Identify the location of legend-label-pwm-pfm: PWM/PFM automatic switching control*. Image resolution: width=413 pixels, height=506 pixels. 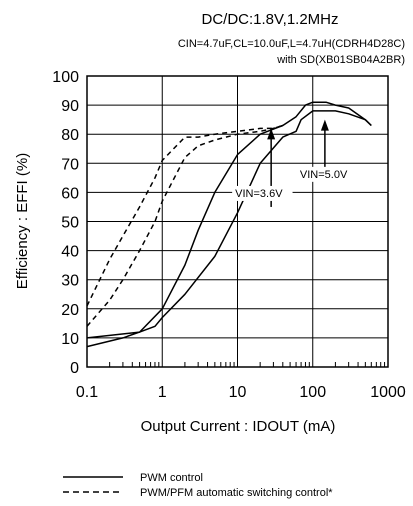
(236, 493).